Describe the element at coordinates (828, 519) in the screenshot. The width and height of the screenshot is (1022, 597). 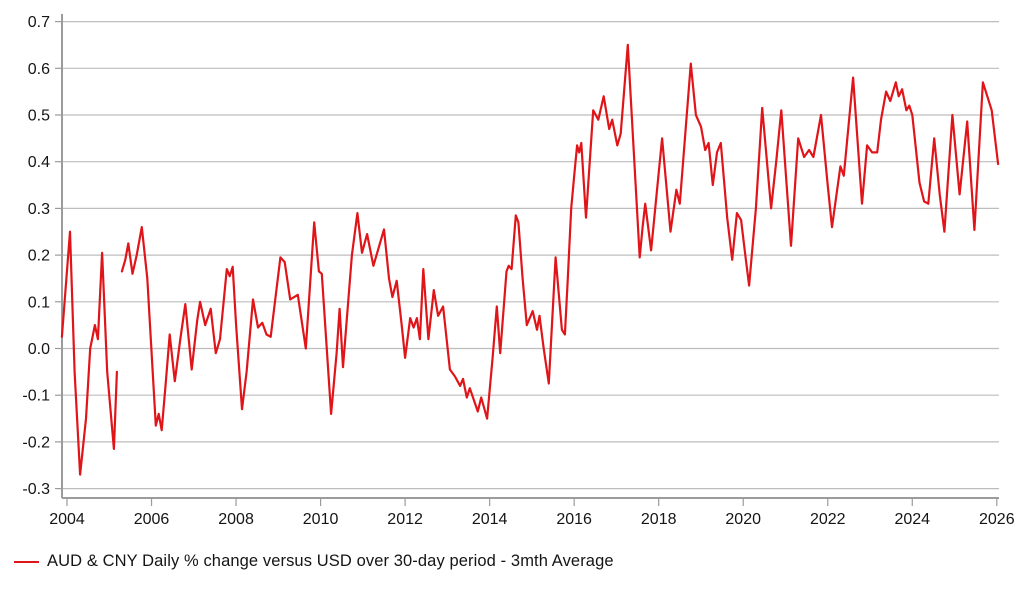
I see `x-tick-label: 2022` at that location.